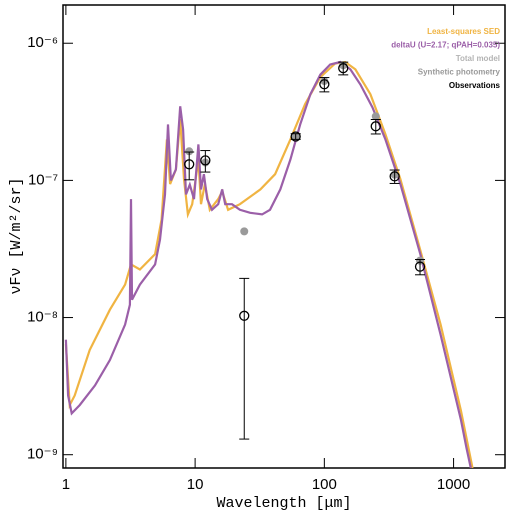 This screenshot has width=520, height=518. What do you see at coordinates (475, 85) in the screenshot?
I see `legend-entry: Observations` at bounding box center [475, 85].